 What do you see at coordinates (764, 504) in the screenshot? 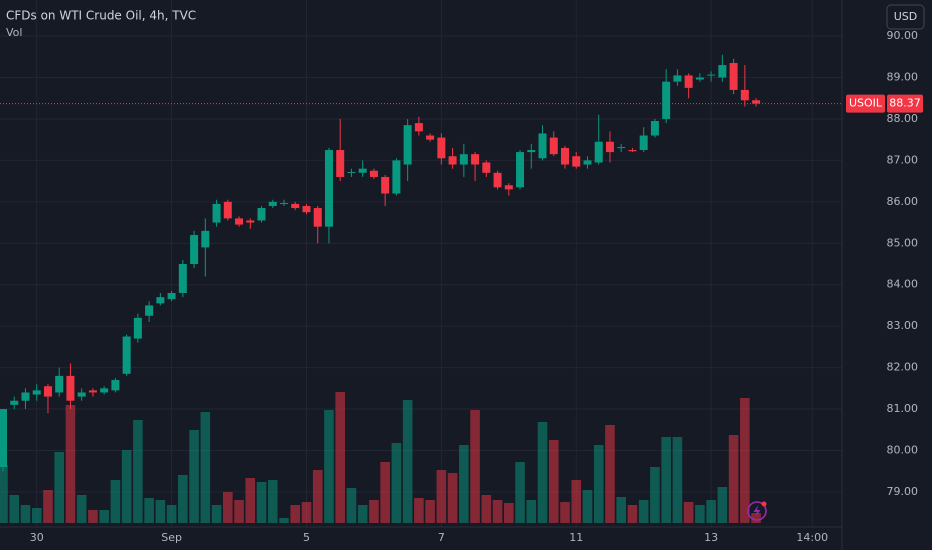
I see `alert-dot` at bounding box center [764, 504].